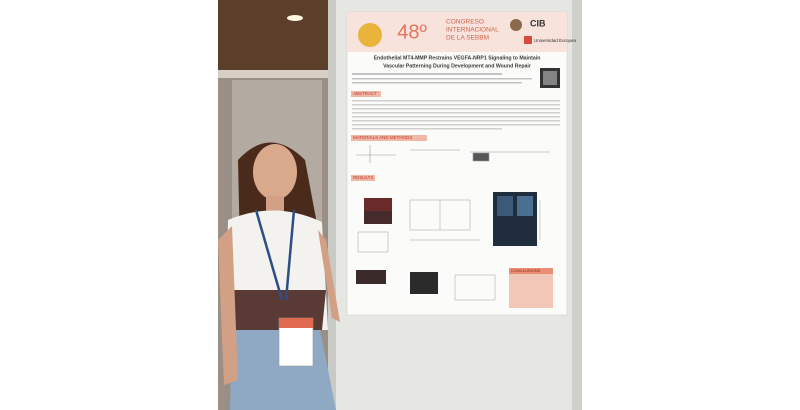 The height and width of the screenshot is (410, 800). What do you see at coordinates (274, 74) in the screenshot?
I see `wall-trim` at bounding box center [274, 74].